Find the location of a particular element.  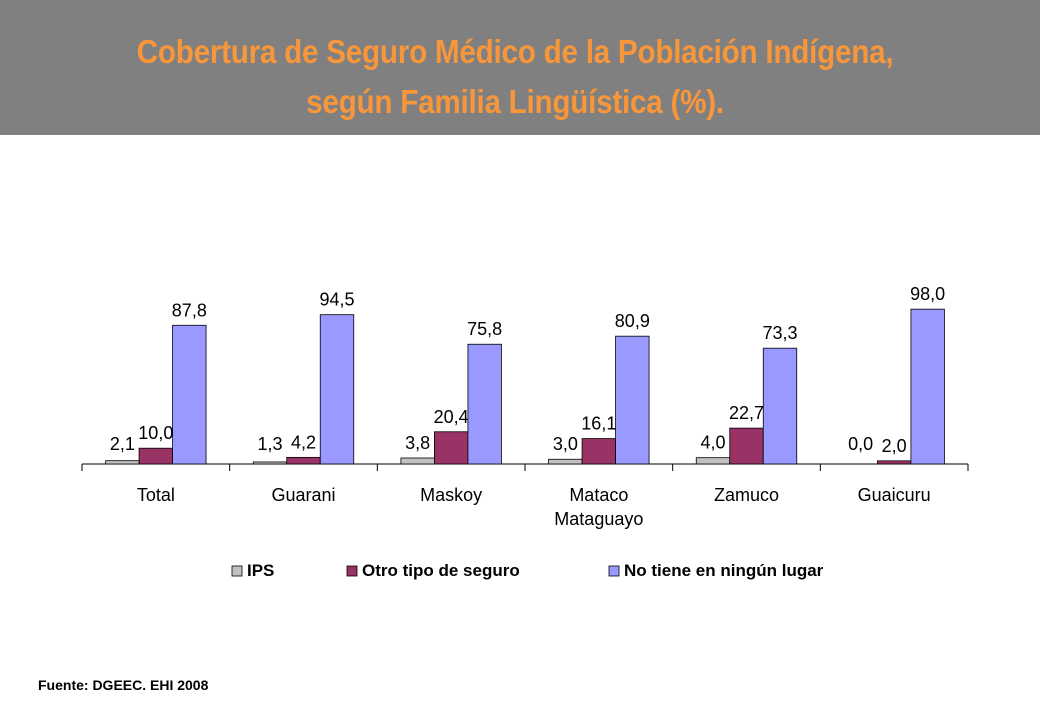

data-label: 75,8 is located at coordinates (484, 329).